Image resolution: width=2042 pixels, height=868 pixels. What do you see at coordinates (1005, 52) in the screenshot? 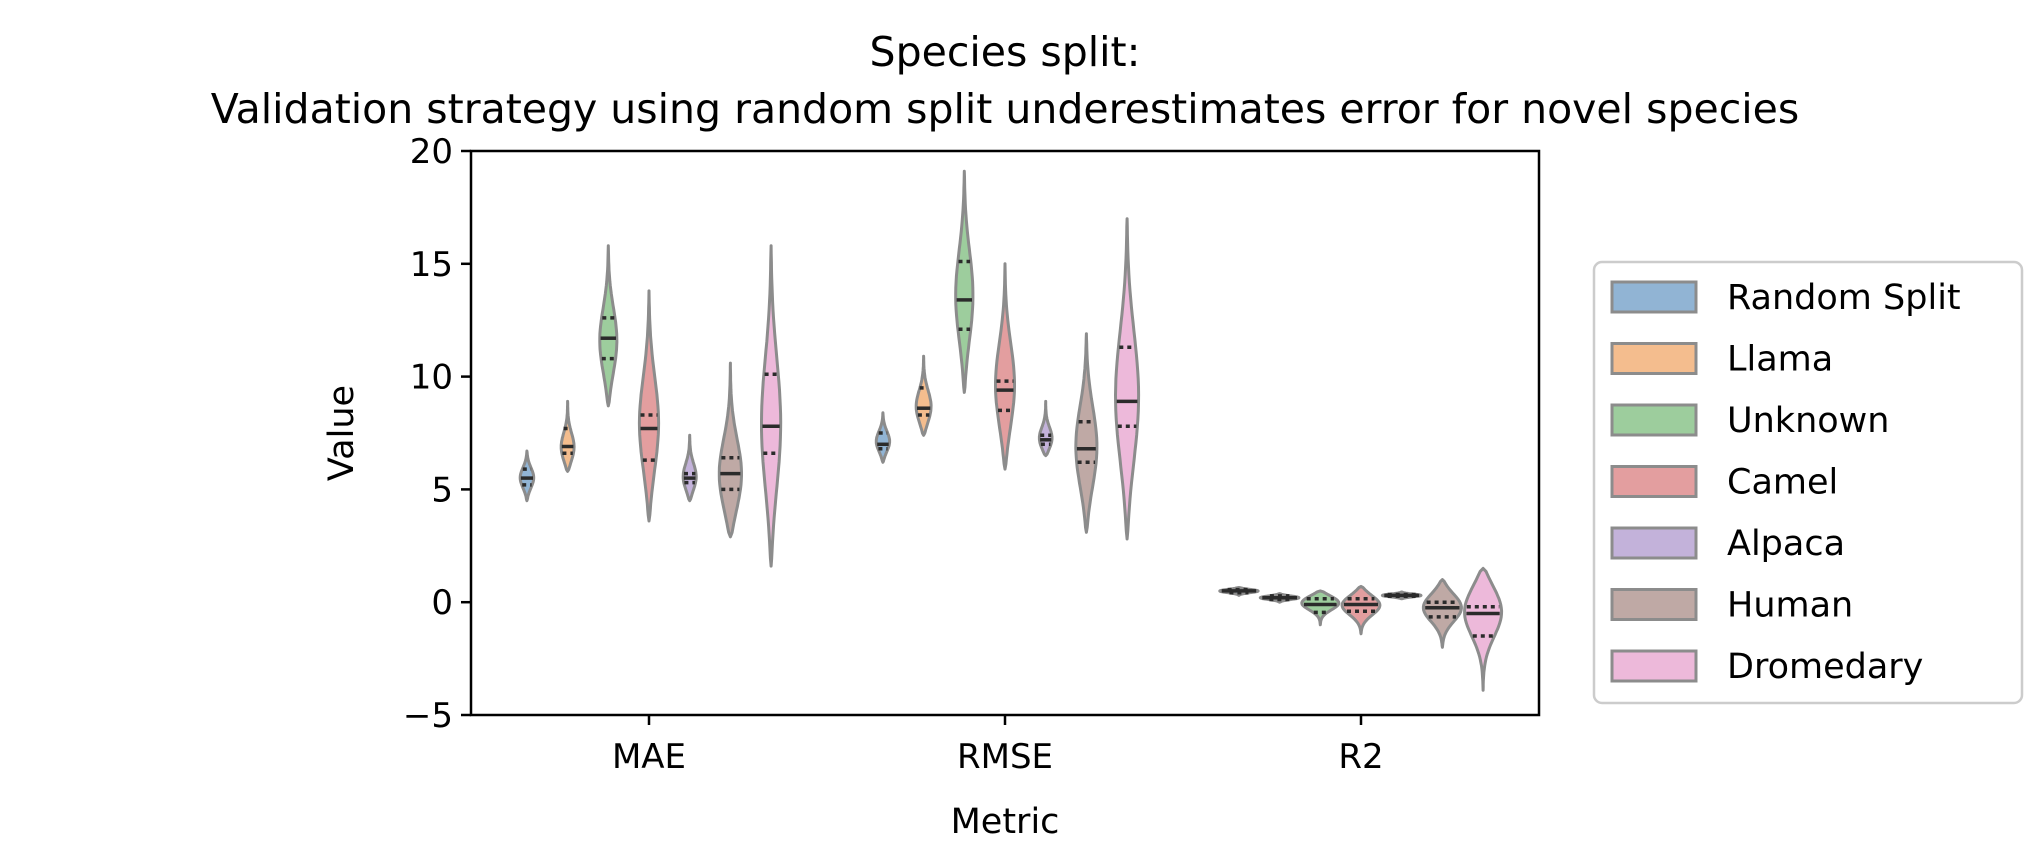
I see `chart-title-line1: Species split:` at bounding box center [1005, 52].